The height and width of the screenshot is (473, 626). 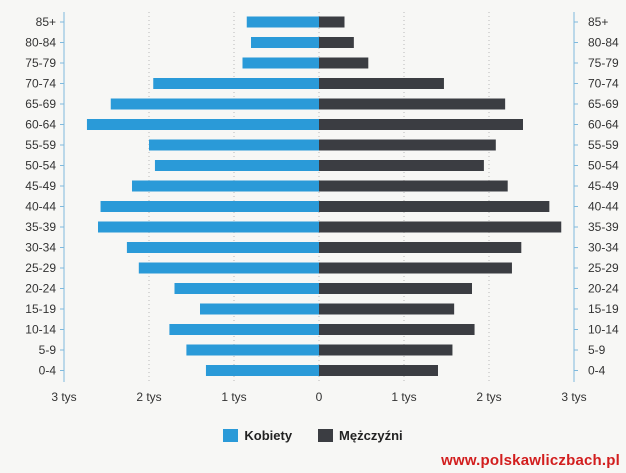 I want to click on source-watermark: www.polskawliczbach.pl, so click(x=530, y=460).